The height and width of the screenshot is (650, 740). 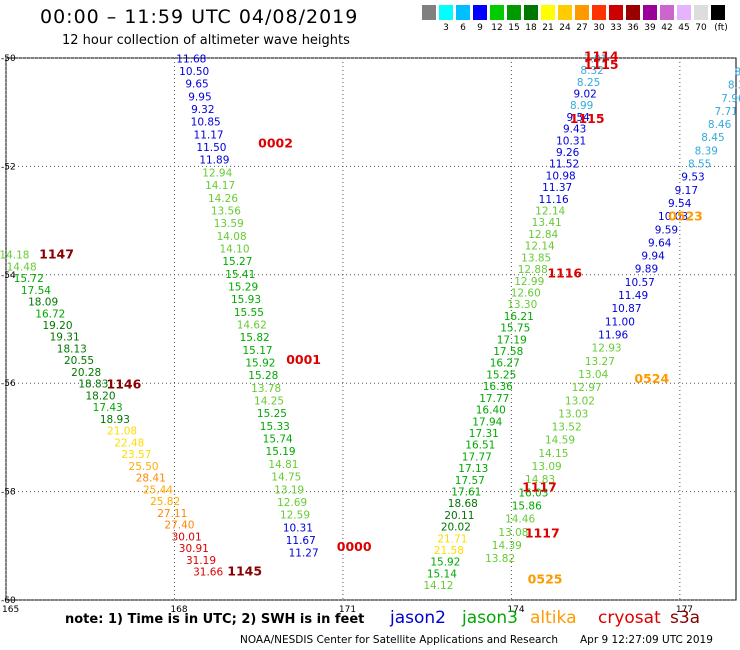 What do you see at coordinates (660, 243) in the screenshot?
I see `swh-data-label: 9.64` at bounding box center [660, 243].